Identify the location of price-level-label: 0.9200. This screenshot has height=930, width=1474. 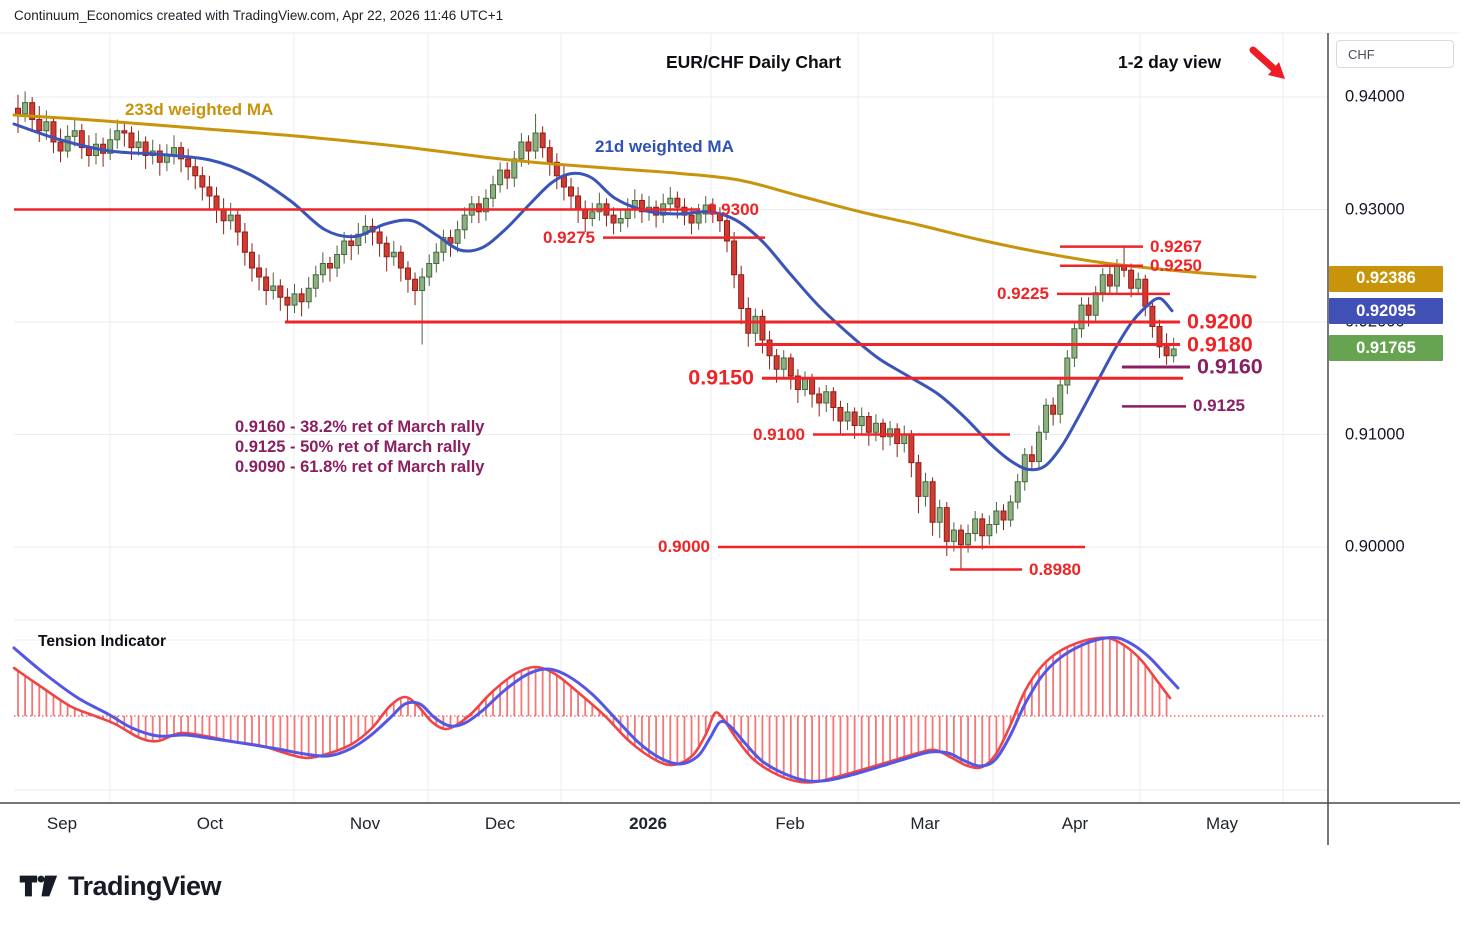
(1220, 321).